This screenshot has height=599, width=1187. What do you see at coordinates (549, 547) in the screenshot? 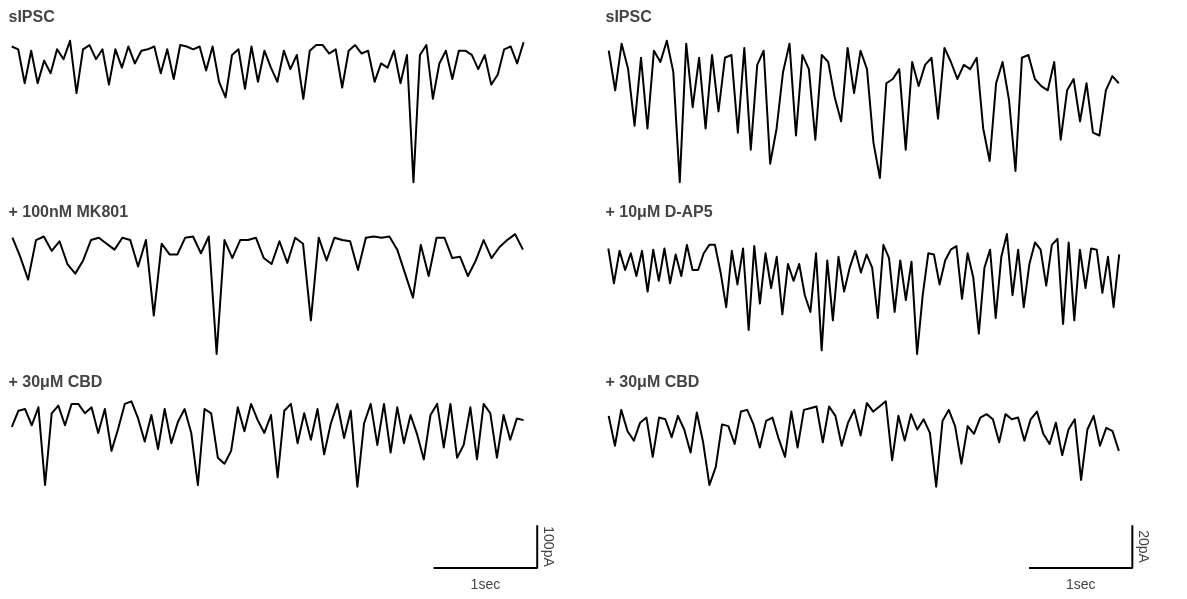
I see `text: 100pA` at bounding box center [549, 547].